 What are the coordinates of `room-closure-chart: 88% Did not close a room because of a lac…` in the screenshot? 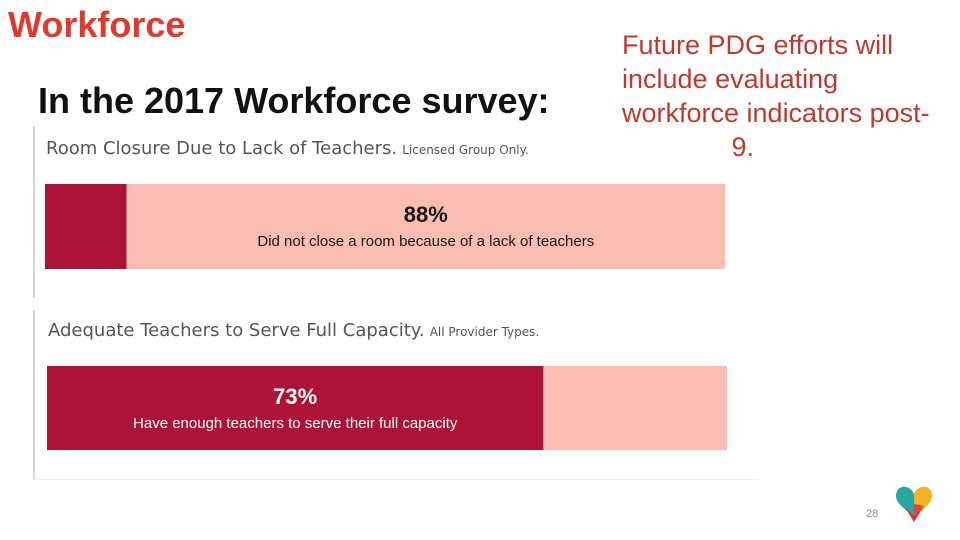 It's located at (385, 226).